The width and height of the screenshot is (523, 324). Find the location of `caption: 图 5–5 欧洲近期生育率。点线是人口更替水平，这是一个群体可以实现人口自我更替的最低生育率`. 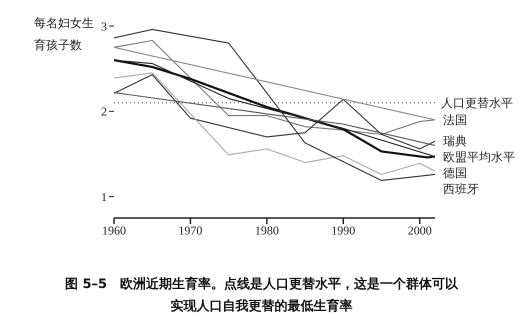

caption: 图 5–5 欧洲近期生育率。点线是人口更替水平，这是一个群体可以实现人口自我更替的最低生育率 is located at coordinates (262, 296).